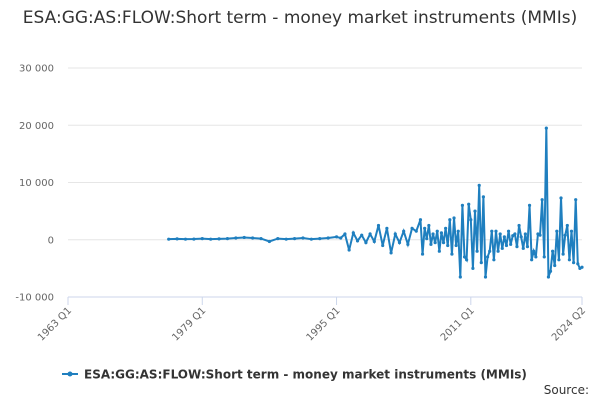  Describe the element at coordinates (34, 298) in the screenshot. I see `y-tick-label: -10 000` at that location.